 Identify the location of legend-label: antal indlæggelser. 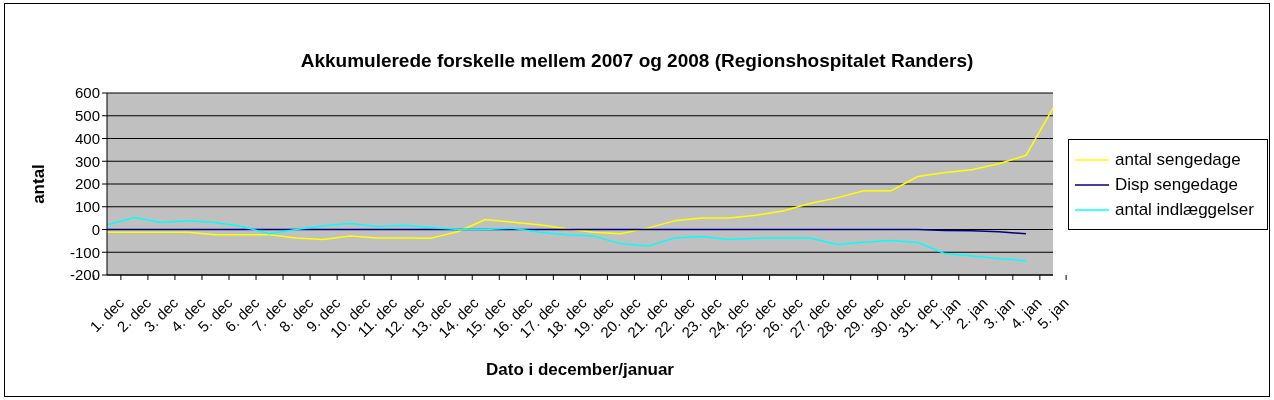
(1184, 209).